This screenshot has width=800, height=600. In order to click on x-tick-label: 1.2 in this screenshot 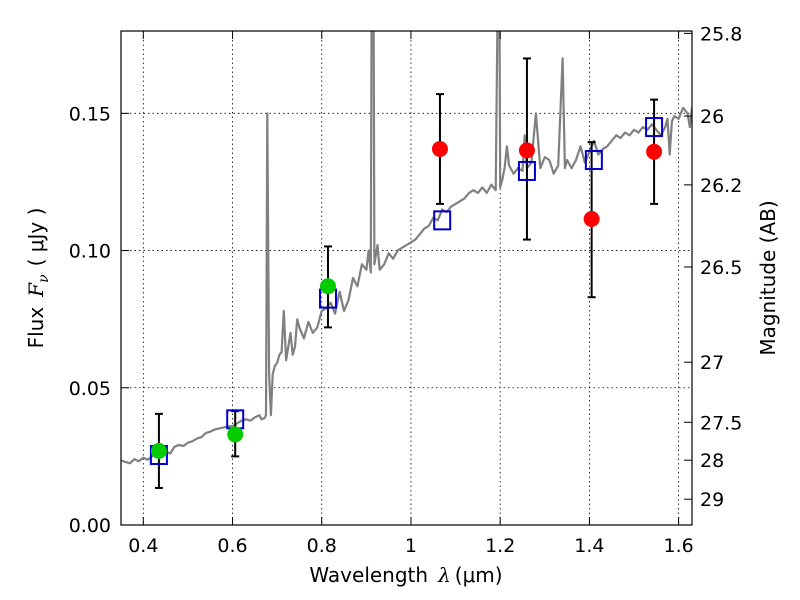, I will do `click(500, 546)`.